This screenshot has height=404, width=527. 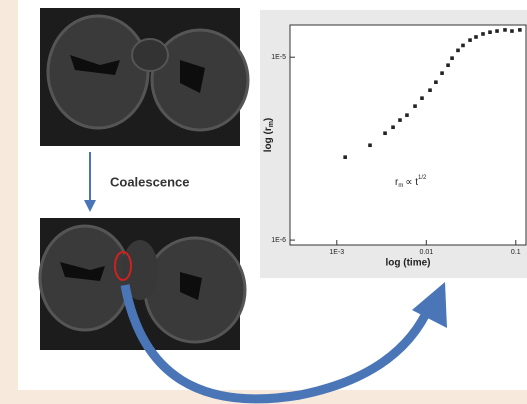 What do you see at coordinates (336, 252) in the screenshot?
I see `x-tick-label: 1E-3` at bounding box center [336, 252].